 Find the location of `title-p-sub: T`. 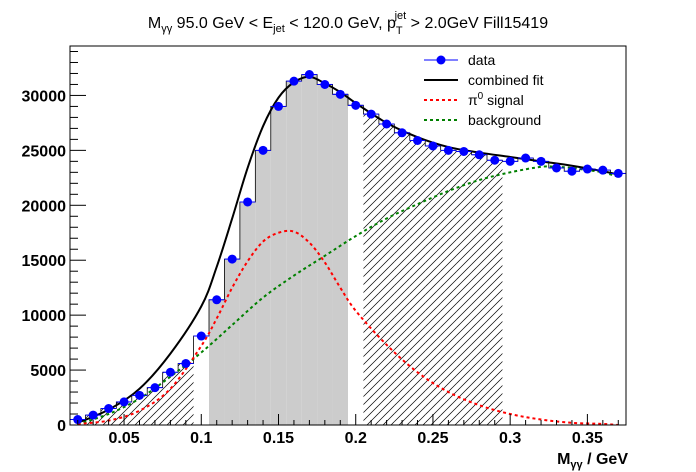

title-p-sub: T is located at coordinates (399, 31).